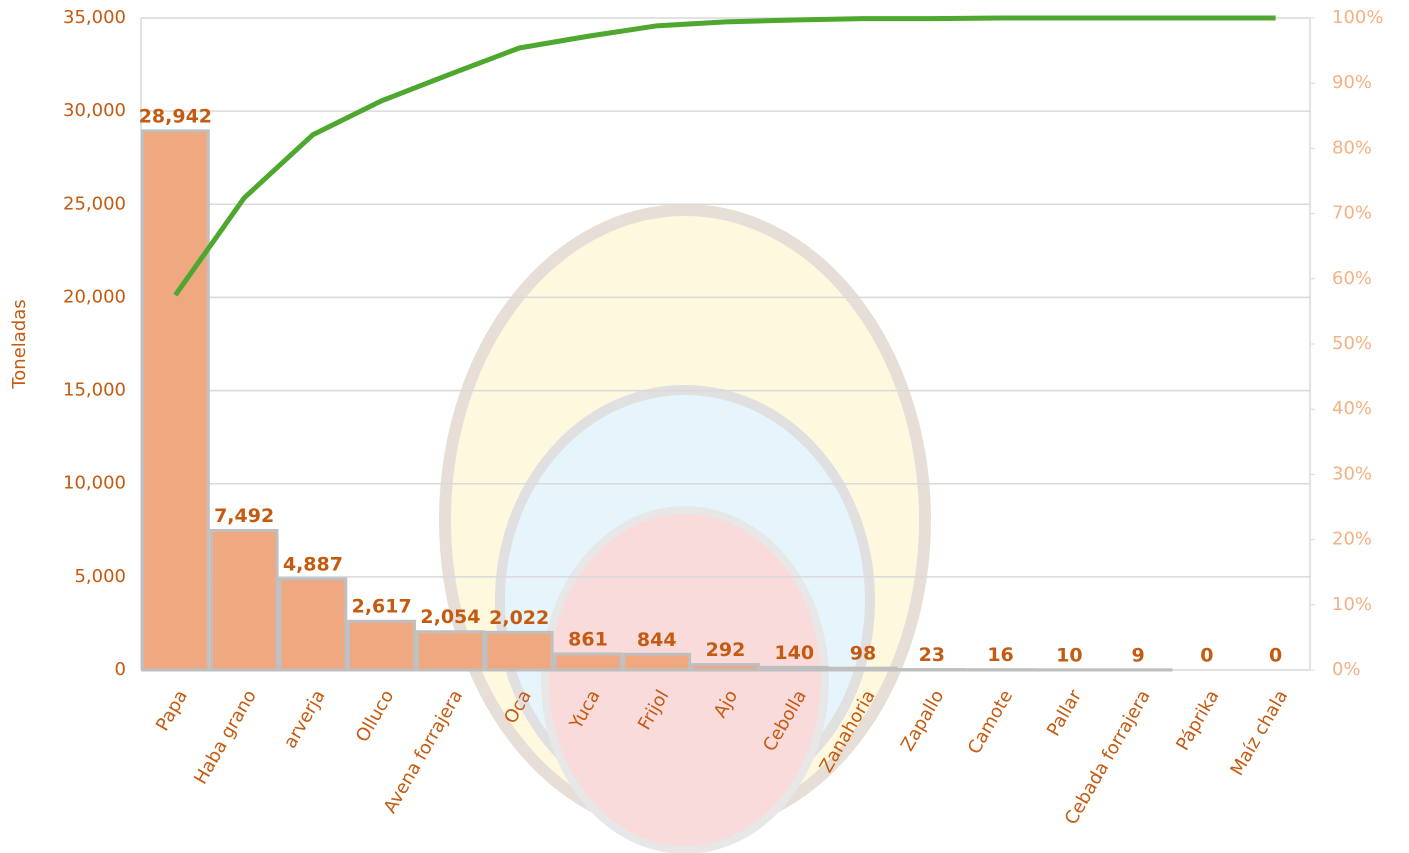  I want to click on y2-tick-label: 100%, so click(1357, 17).